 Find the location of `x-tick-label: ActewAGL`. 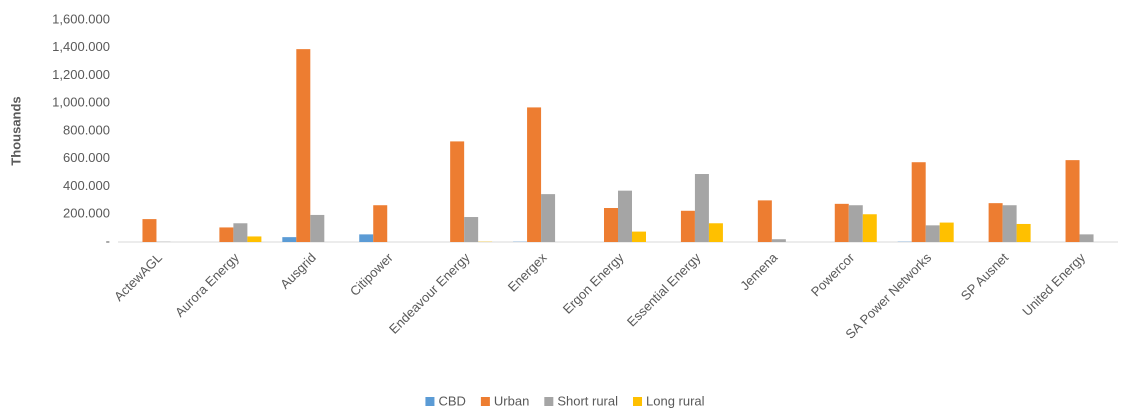

x-tick-label: ActewAGL is located at coordinates (138, 277).